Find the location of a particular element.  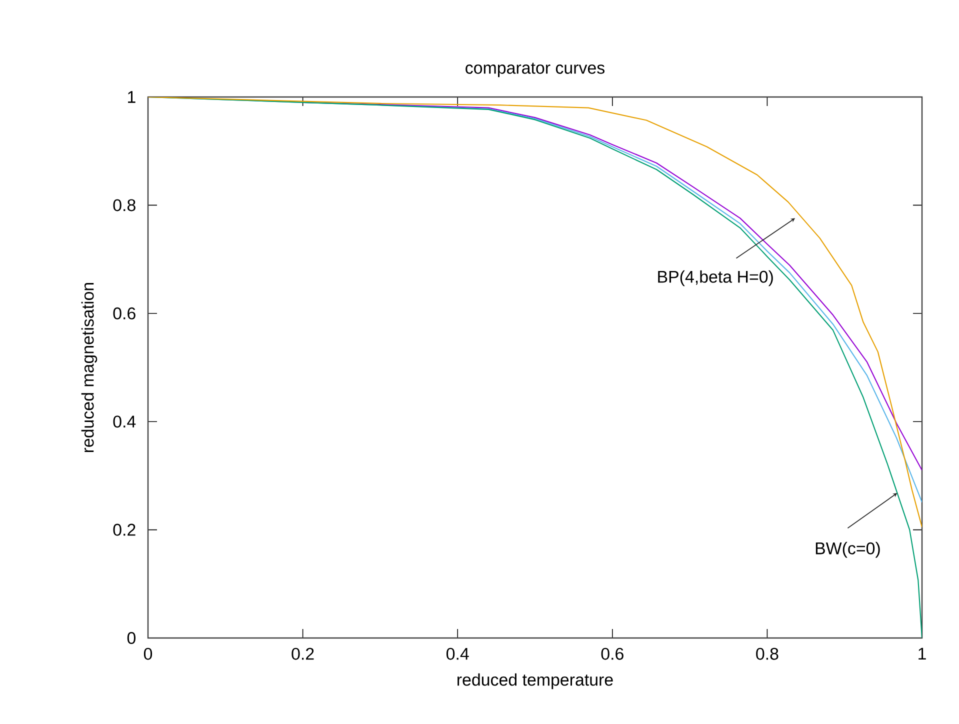

y-tick-label: 0 is located at coordinates (131, 638).